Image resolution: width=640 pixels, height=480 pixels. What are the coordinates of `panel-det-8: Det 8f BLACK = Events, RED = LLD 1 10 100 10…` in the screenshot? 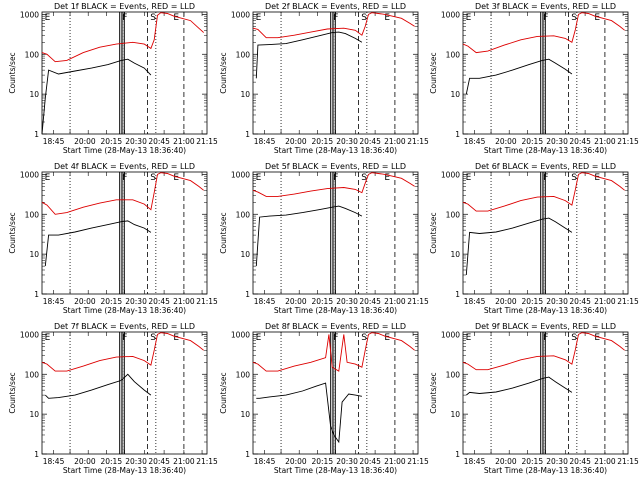 It's located at (324, 398).